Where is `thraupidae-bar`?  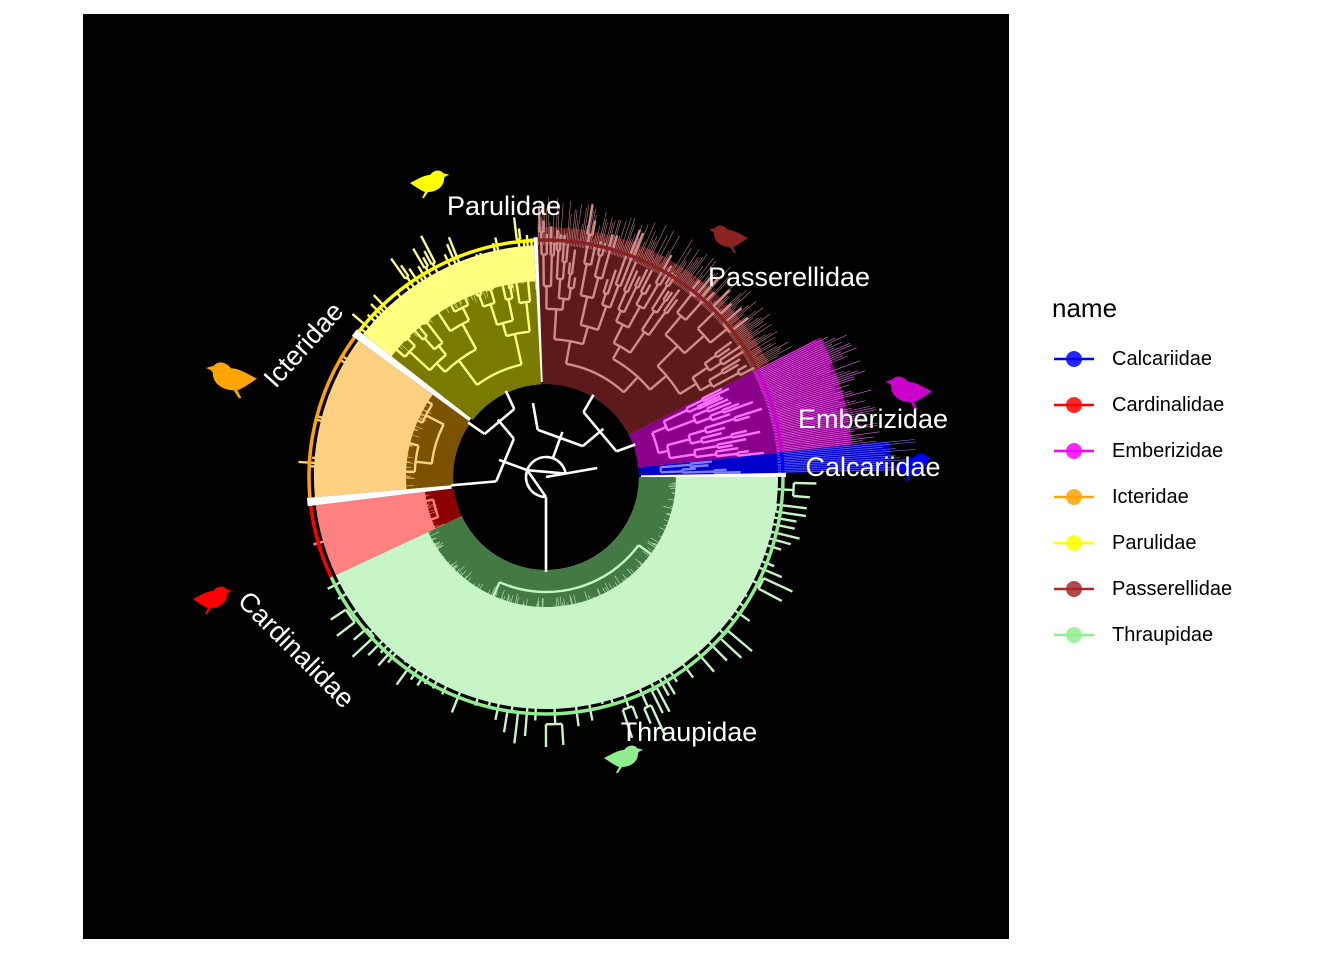
thraupidae-bar is located at coordinates (557, 596).